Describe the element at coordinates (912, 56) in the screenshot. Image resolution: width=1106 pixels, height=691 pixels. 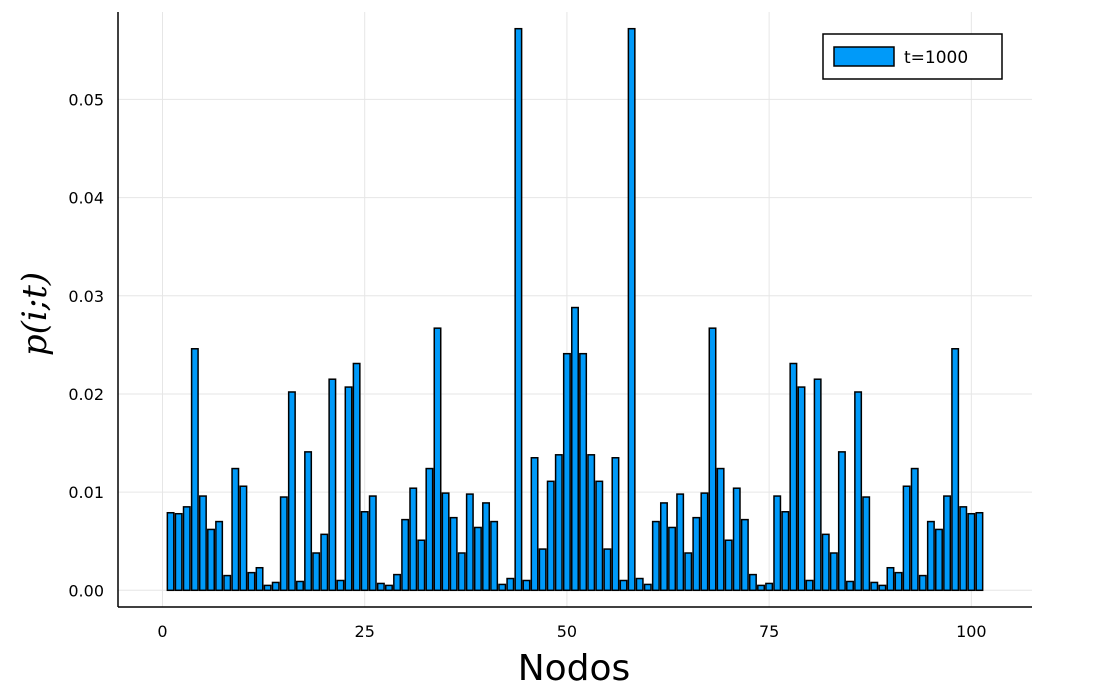
I see `legend: t=1000` at that location.